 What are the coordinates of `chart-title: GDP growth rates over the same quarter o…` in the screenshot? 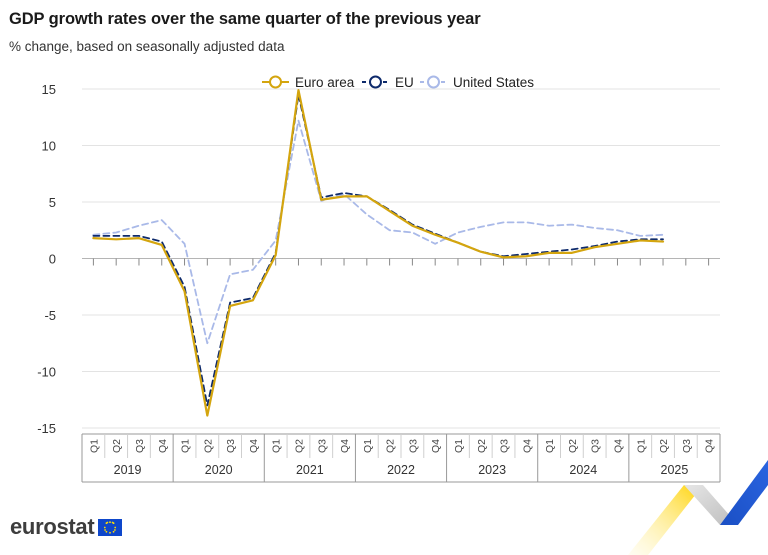 It's located at (245, 19).